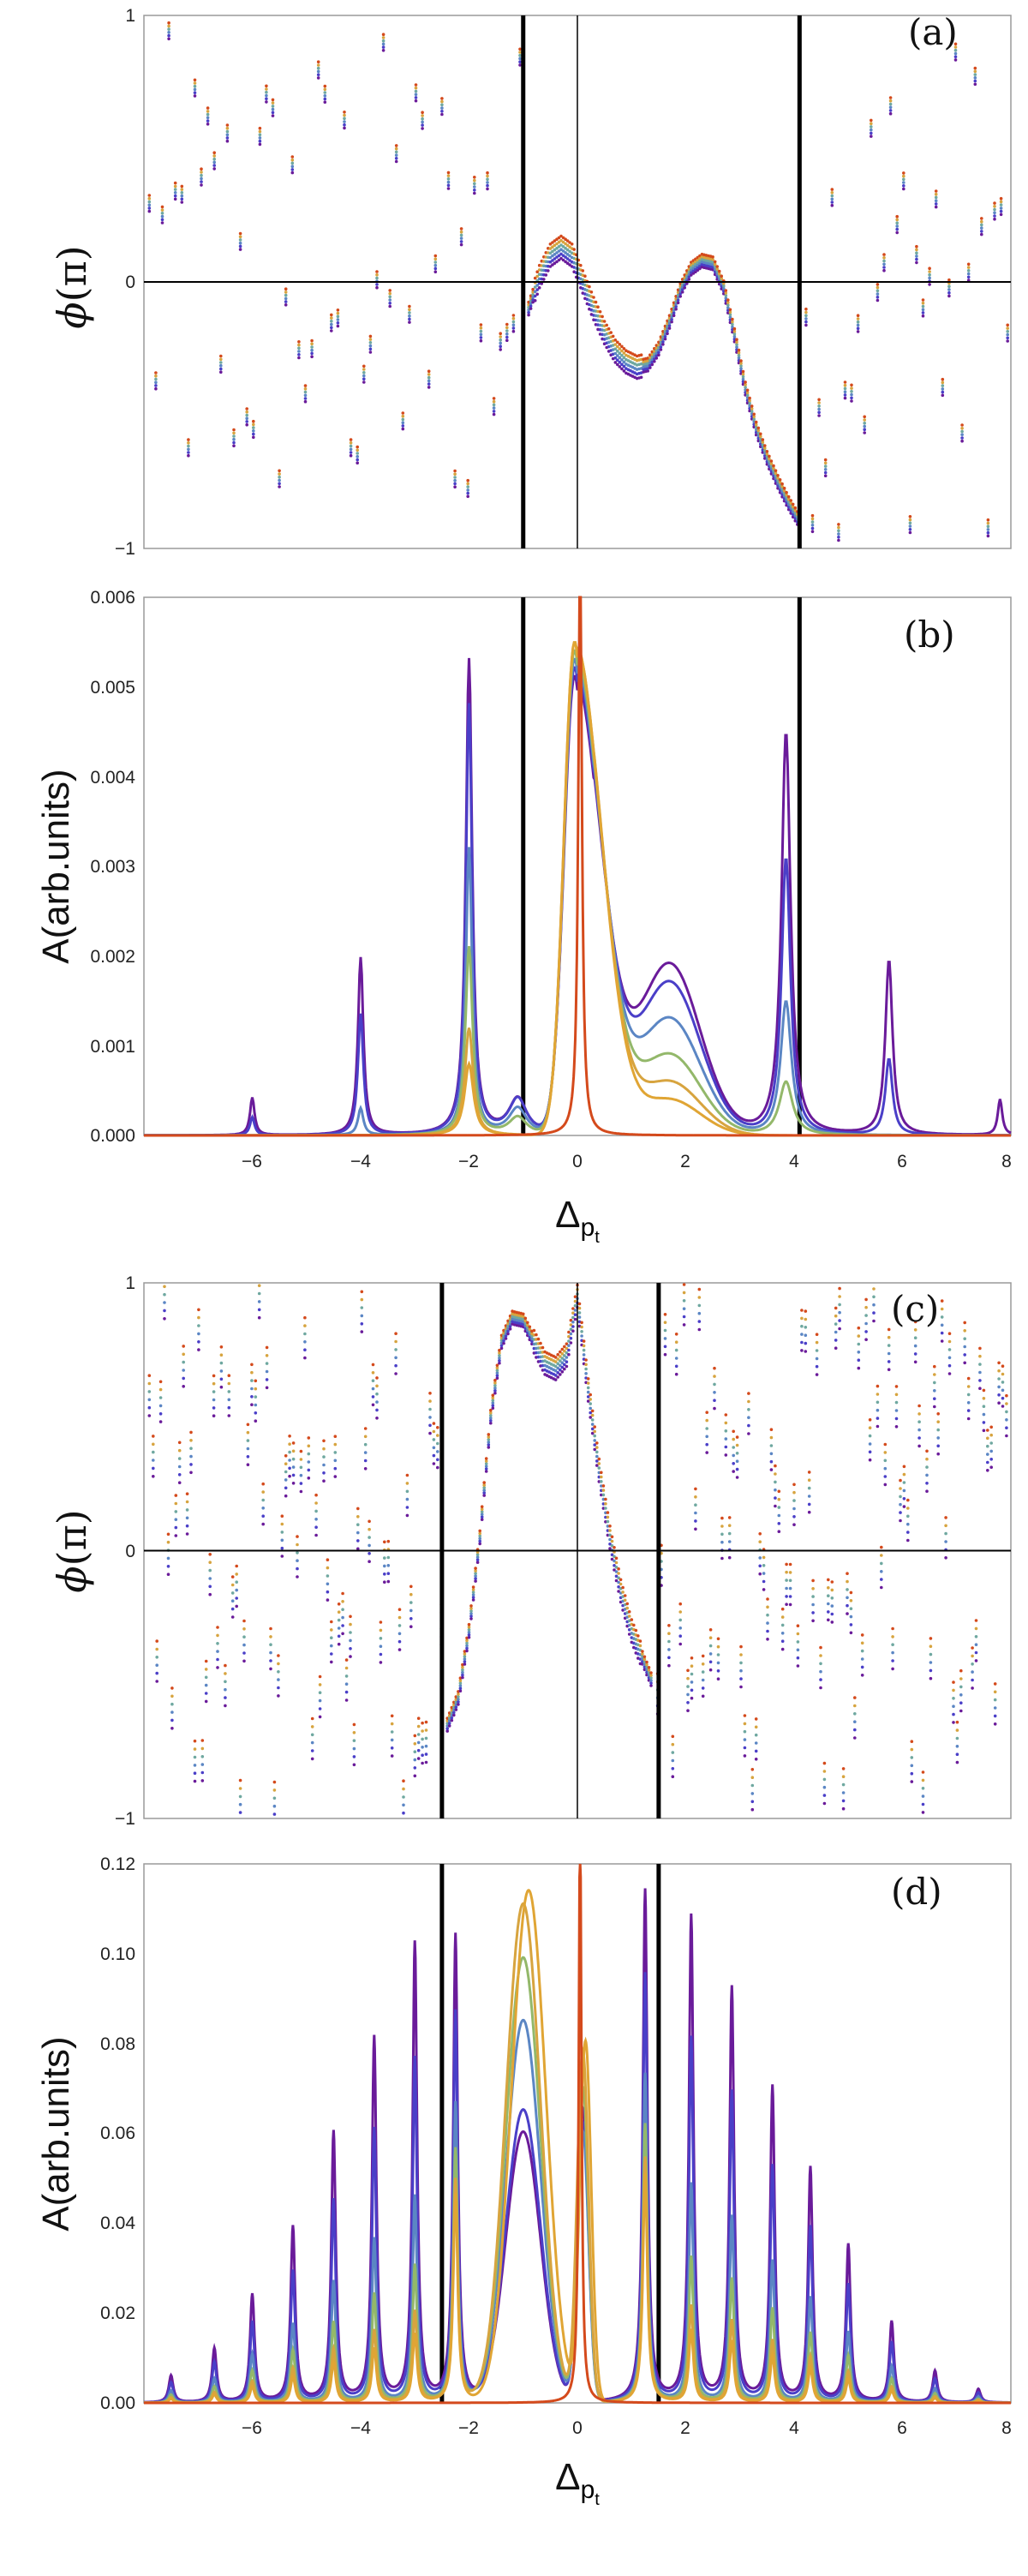 Image resolution: width=1028 pixels, height=2576 pixels. What do you see at coordinates (1007, 1161) in the screenshot?
I see `panel-b-xtick-label: 8` at bounding box center [1007, 1161].